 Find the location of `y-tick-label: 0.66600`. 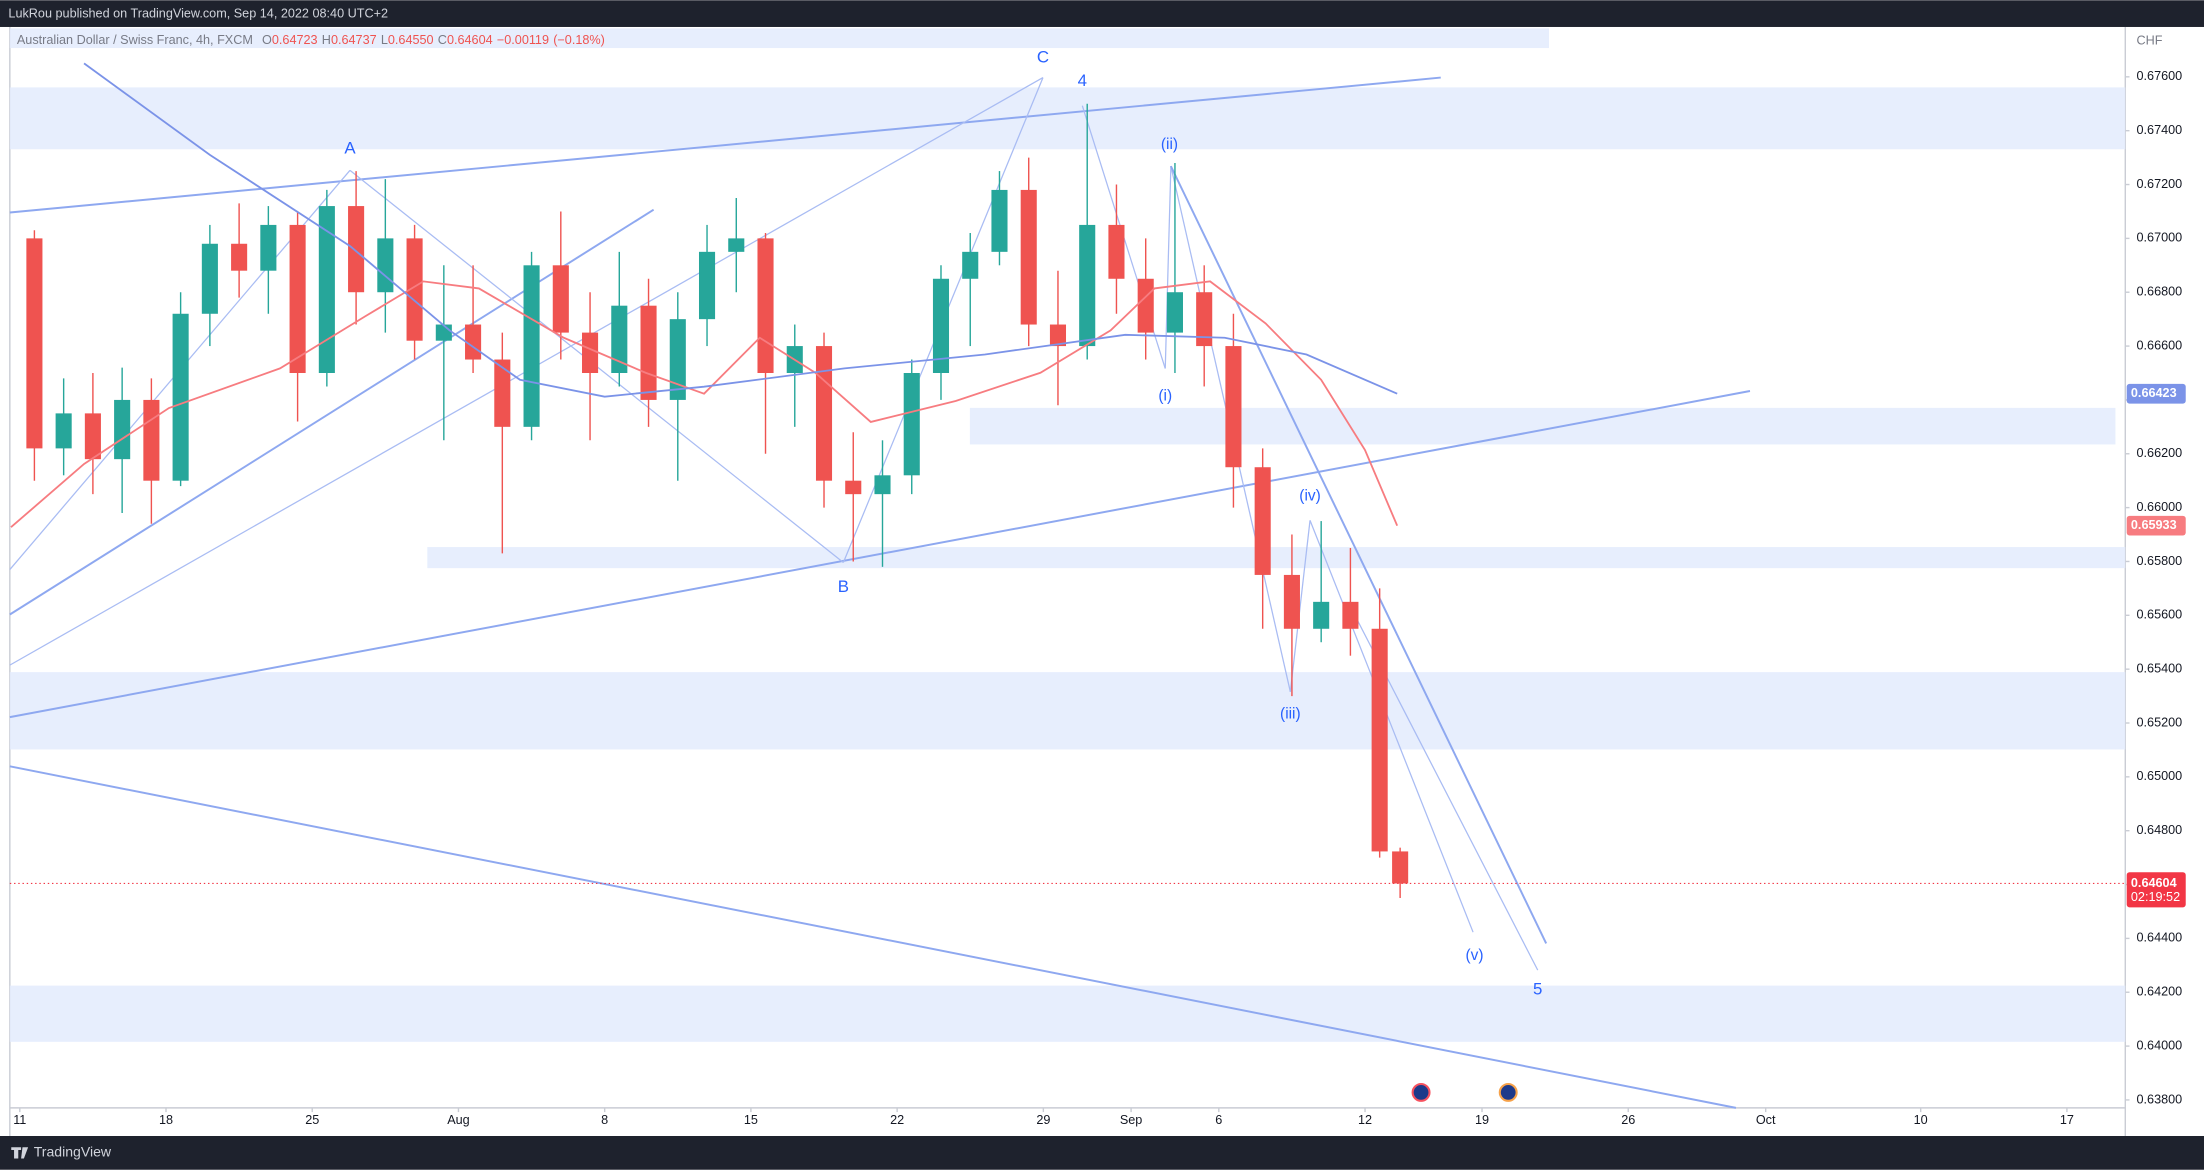

y-tick-label: 0.66600 is located at coordinates (2160, 345).